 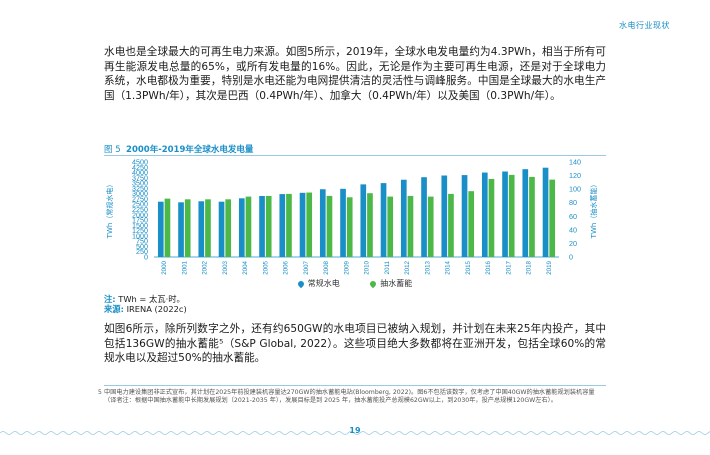 What do you see at coordinates (403, 218) in the screenshot?
I see `bar-conventional-2012` at bounding box center [403, 218].